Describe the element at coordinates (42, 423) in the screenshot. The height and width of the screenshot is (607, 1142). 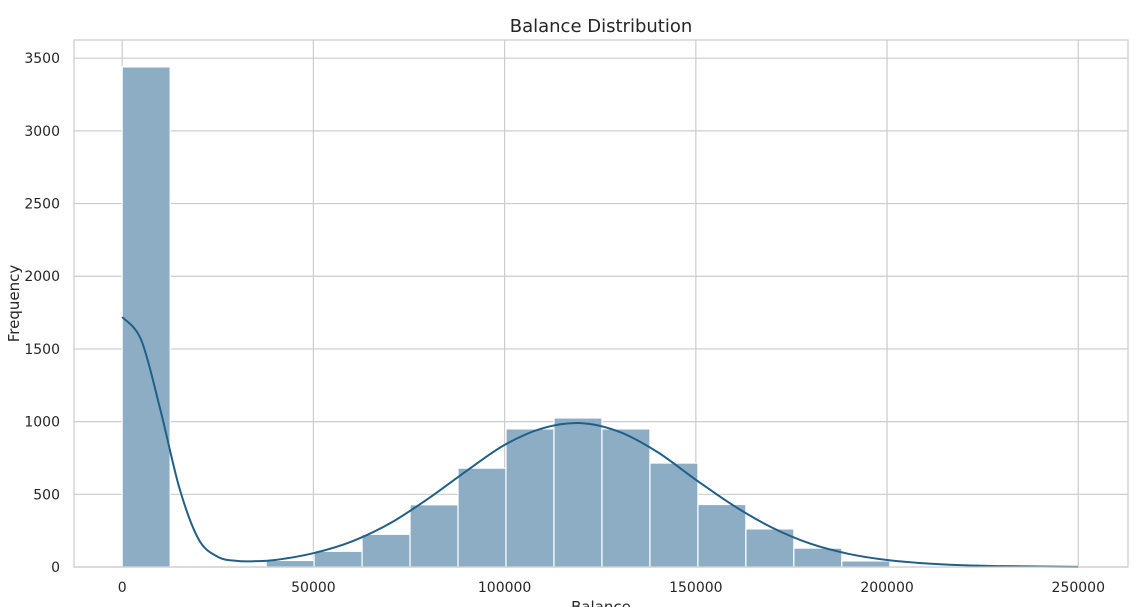
I see `y-tick-label: 1000` at that location.